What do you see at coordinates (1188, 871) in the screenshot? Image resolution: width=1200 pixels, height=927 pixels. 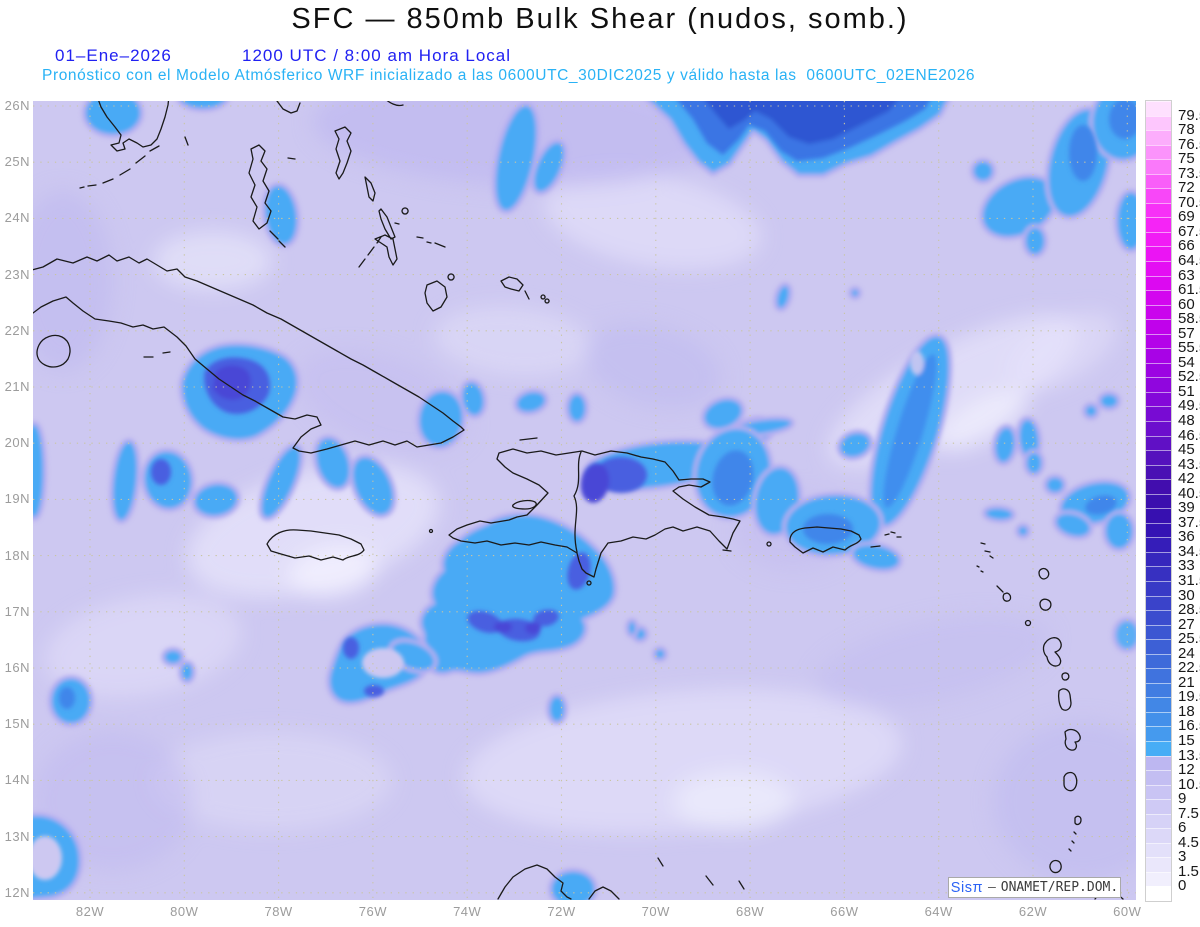 I see `colorbar-label: 1.5` at bounding box center [1188, 871].